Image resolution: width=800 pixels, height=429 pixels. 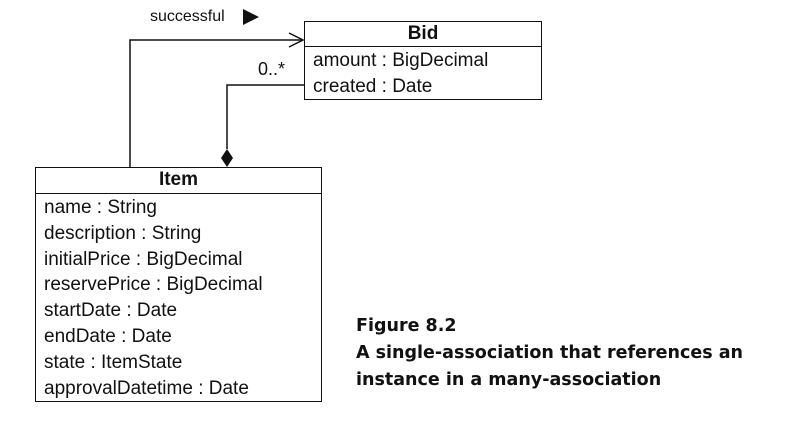 What do you see at coordinates (272, 69) in the screenshot?
I see `multiplicity-label: 0..*` at bounding box center [272, 69].